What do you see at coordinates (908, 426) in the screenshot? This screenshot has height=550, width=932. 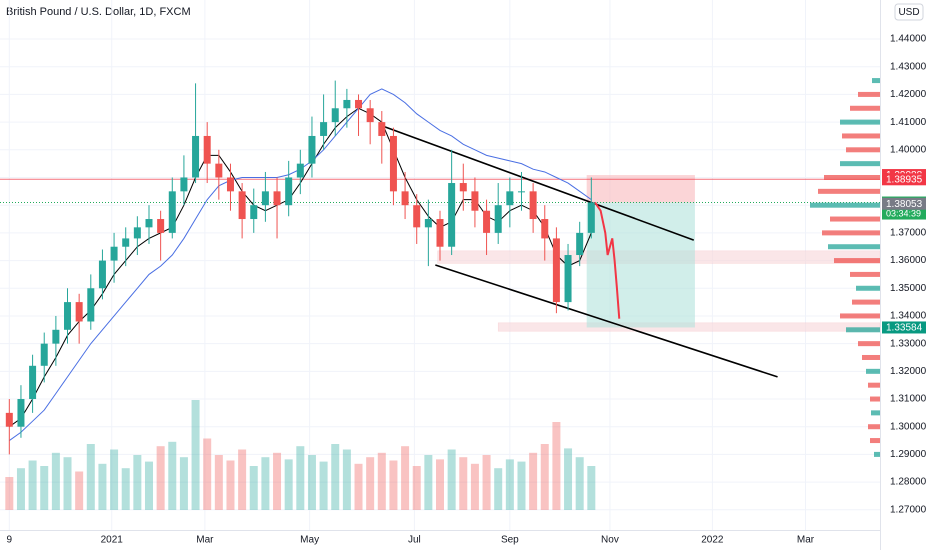 I see `y-tick-label: 1.30000` at bounding box center [908, 426].